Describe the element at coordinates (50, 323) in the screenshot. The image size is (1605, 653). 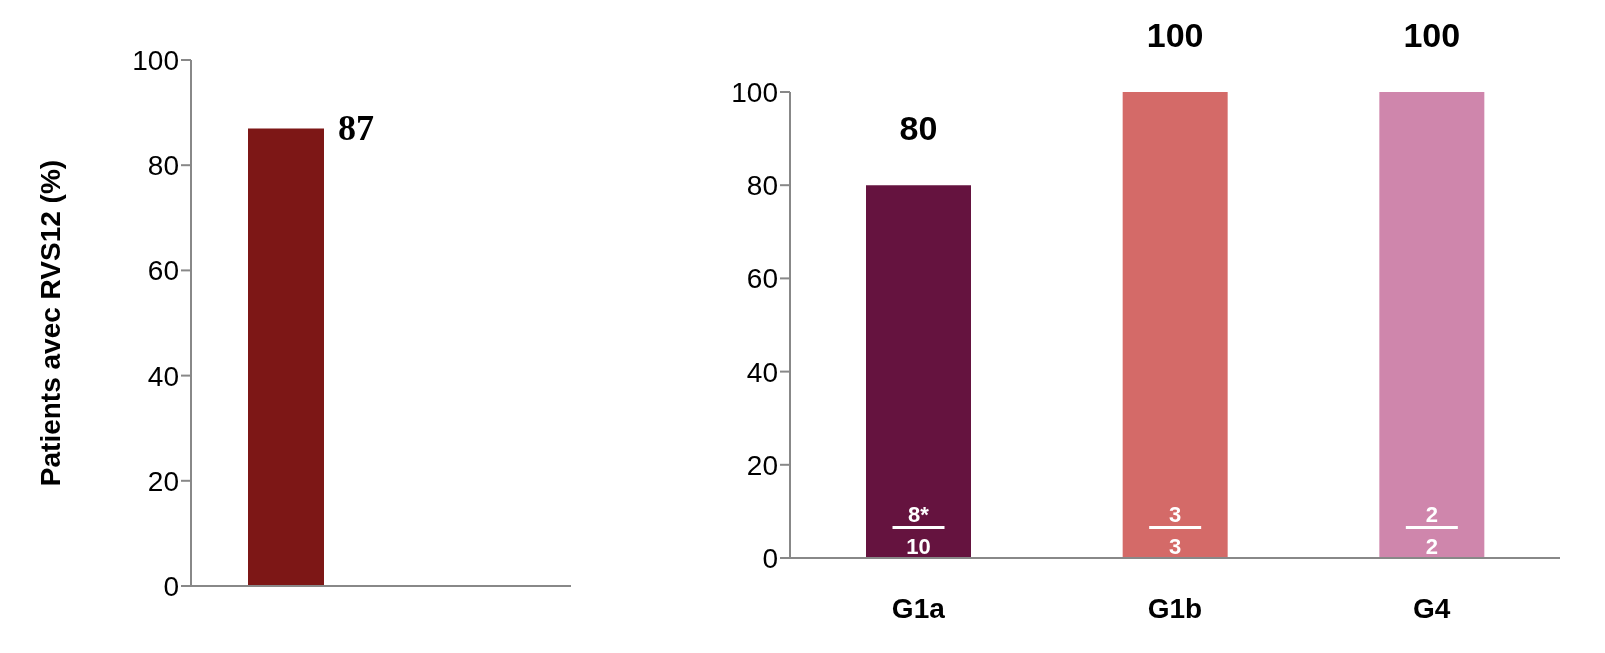
I see `y-axis-title: Patients avec RVS12 (%)` at that location.